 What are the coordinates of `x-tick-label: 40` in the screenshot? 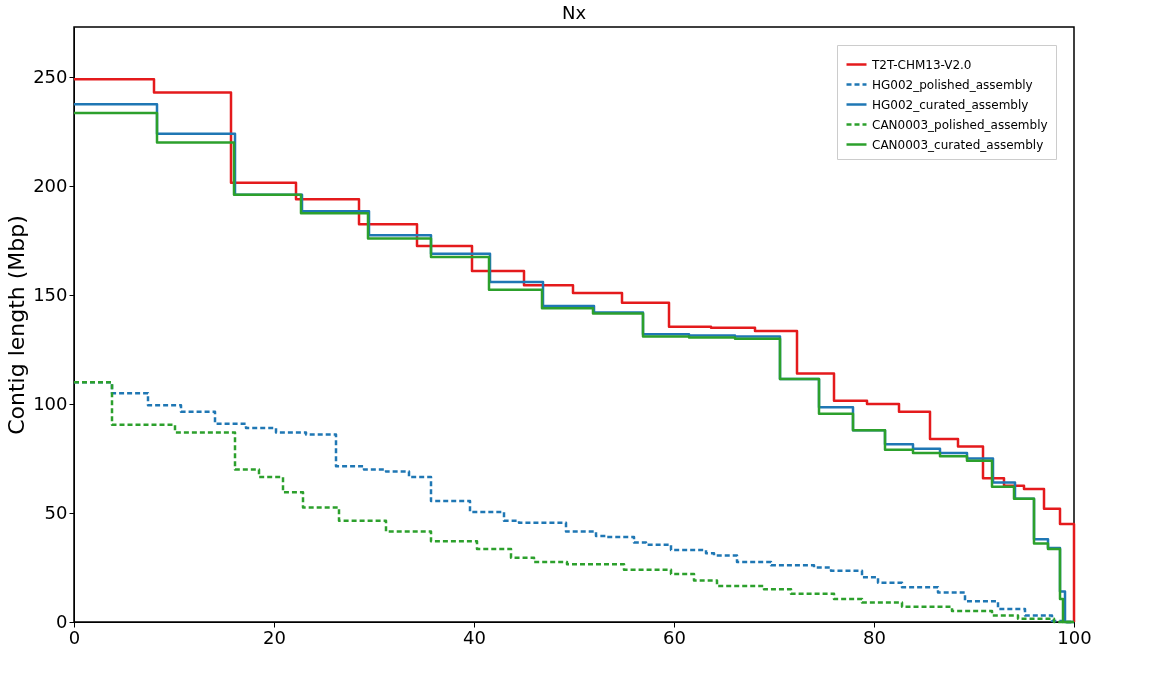 It's located at (474, 637).